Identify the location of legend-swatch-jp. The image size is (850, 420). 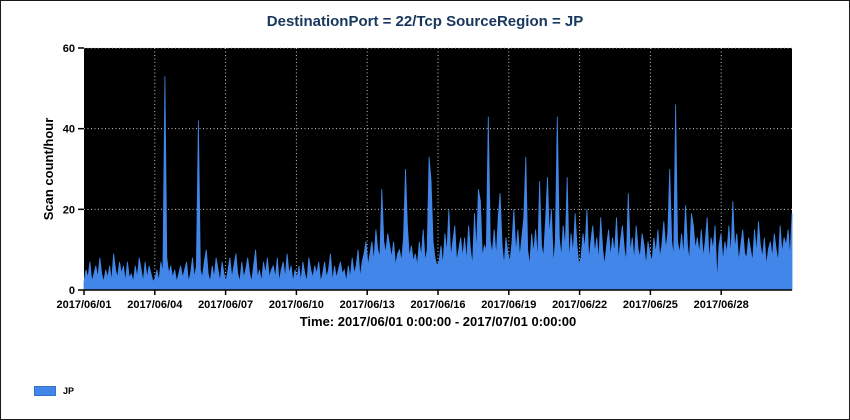
(45, 391).